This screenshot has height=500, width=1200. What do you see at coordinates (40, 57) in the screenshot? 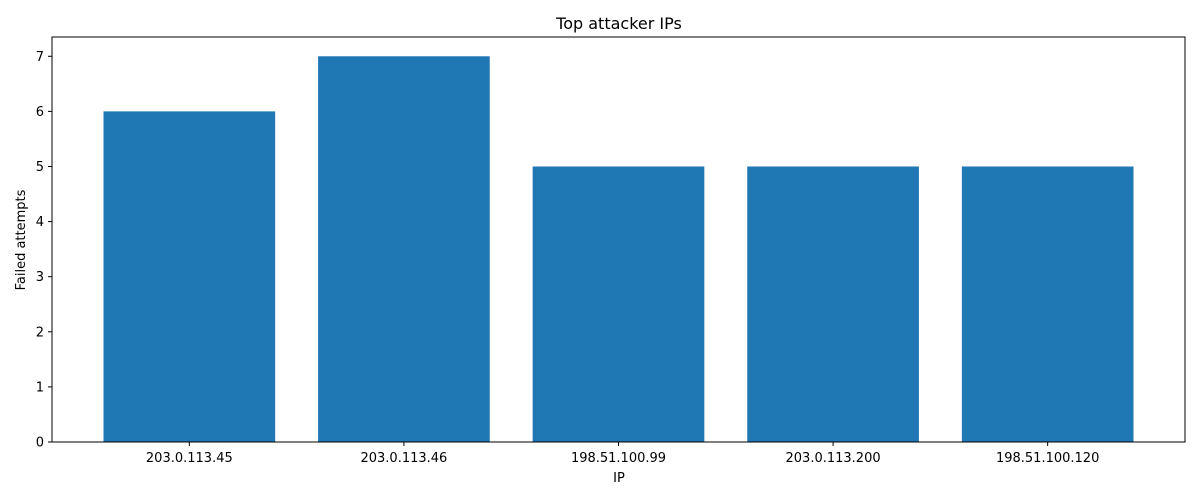
I see `y-tick-label: 7` at bounding box center [40, 57].